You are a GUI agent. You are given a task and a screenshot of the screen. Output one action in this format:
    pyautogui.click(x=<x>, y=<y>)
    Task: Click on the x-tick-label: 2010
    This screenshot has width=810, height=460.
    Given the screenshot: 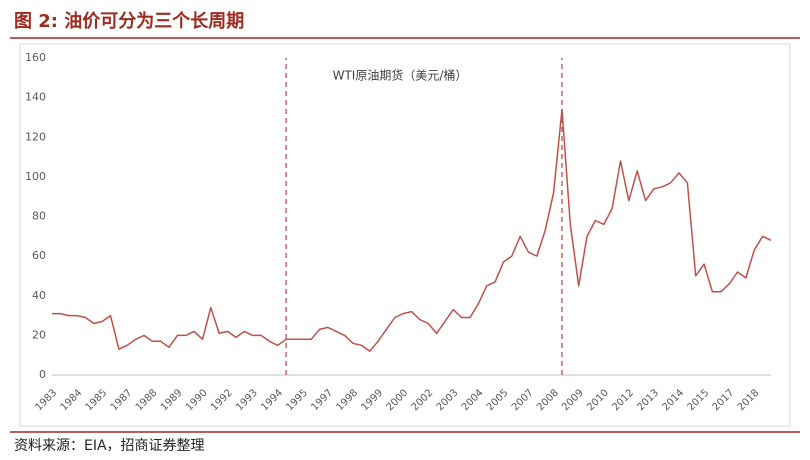 What is the action you would take?
    pyautogui.click(x=598, y=400)
    